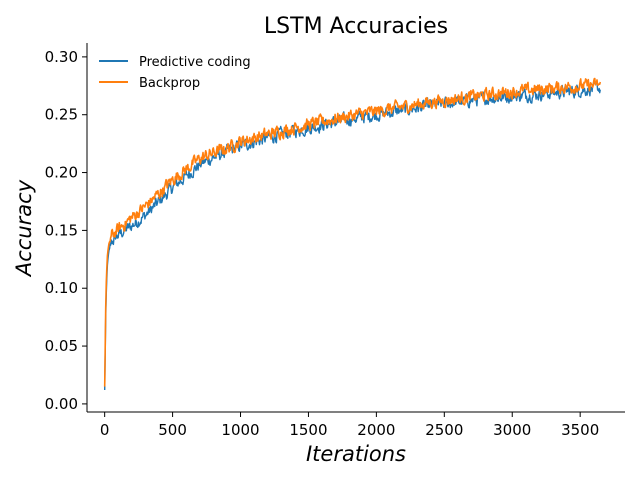 The image size is (640, 480). I want to click on y-ticks: 0.00 0.05 0.10 0.15 0.20 0.25 0.30, so click(66, 230).